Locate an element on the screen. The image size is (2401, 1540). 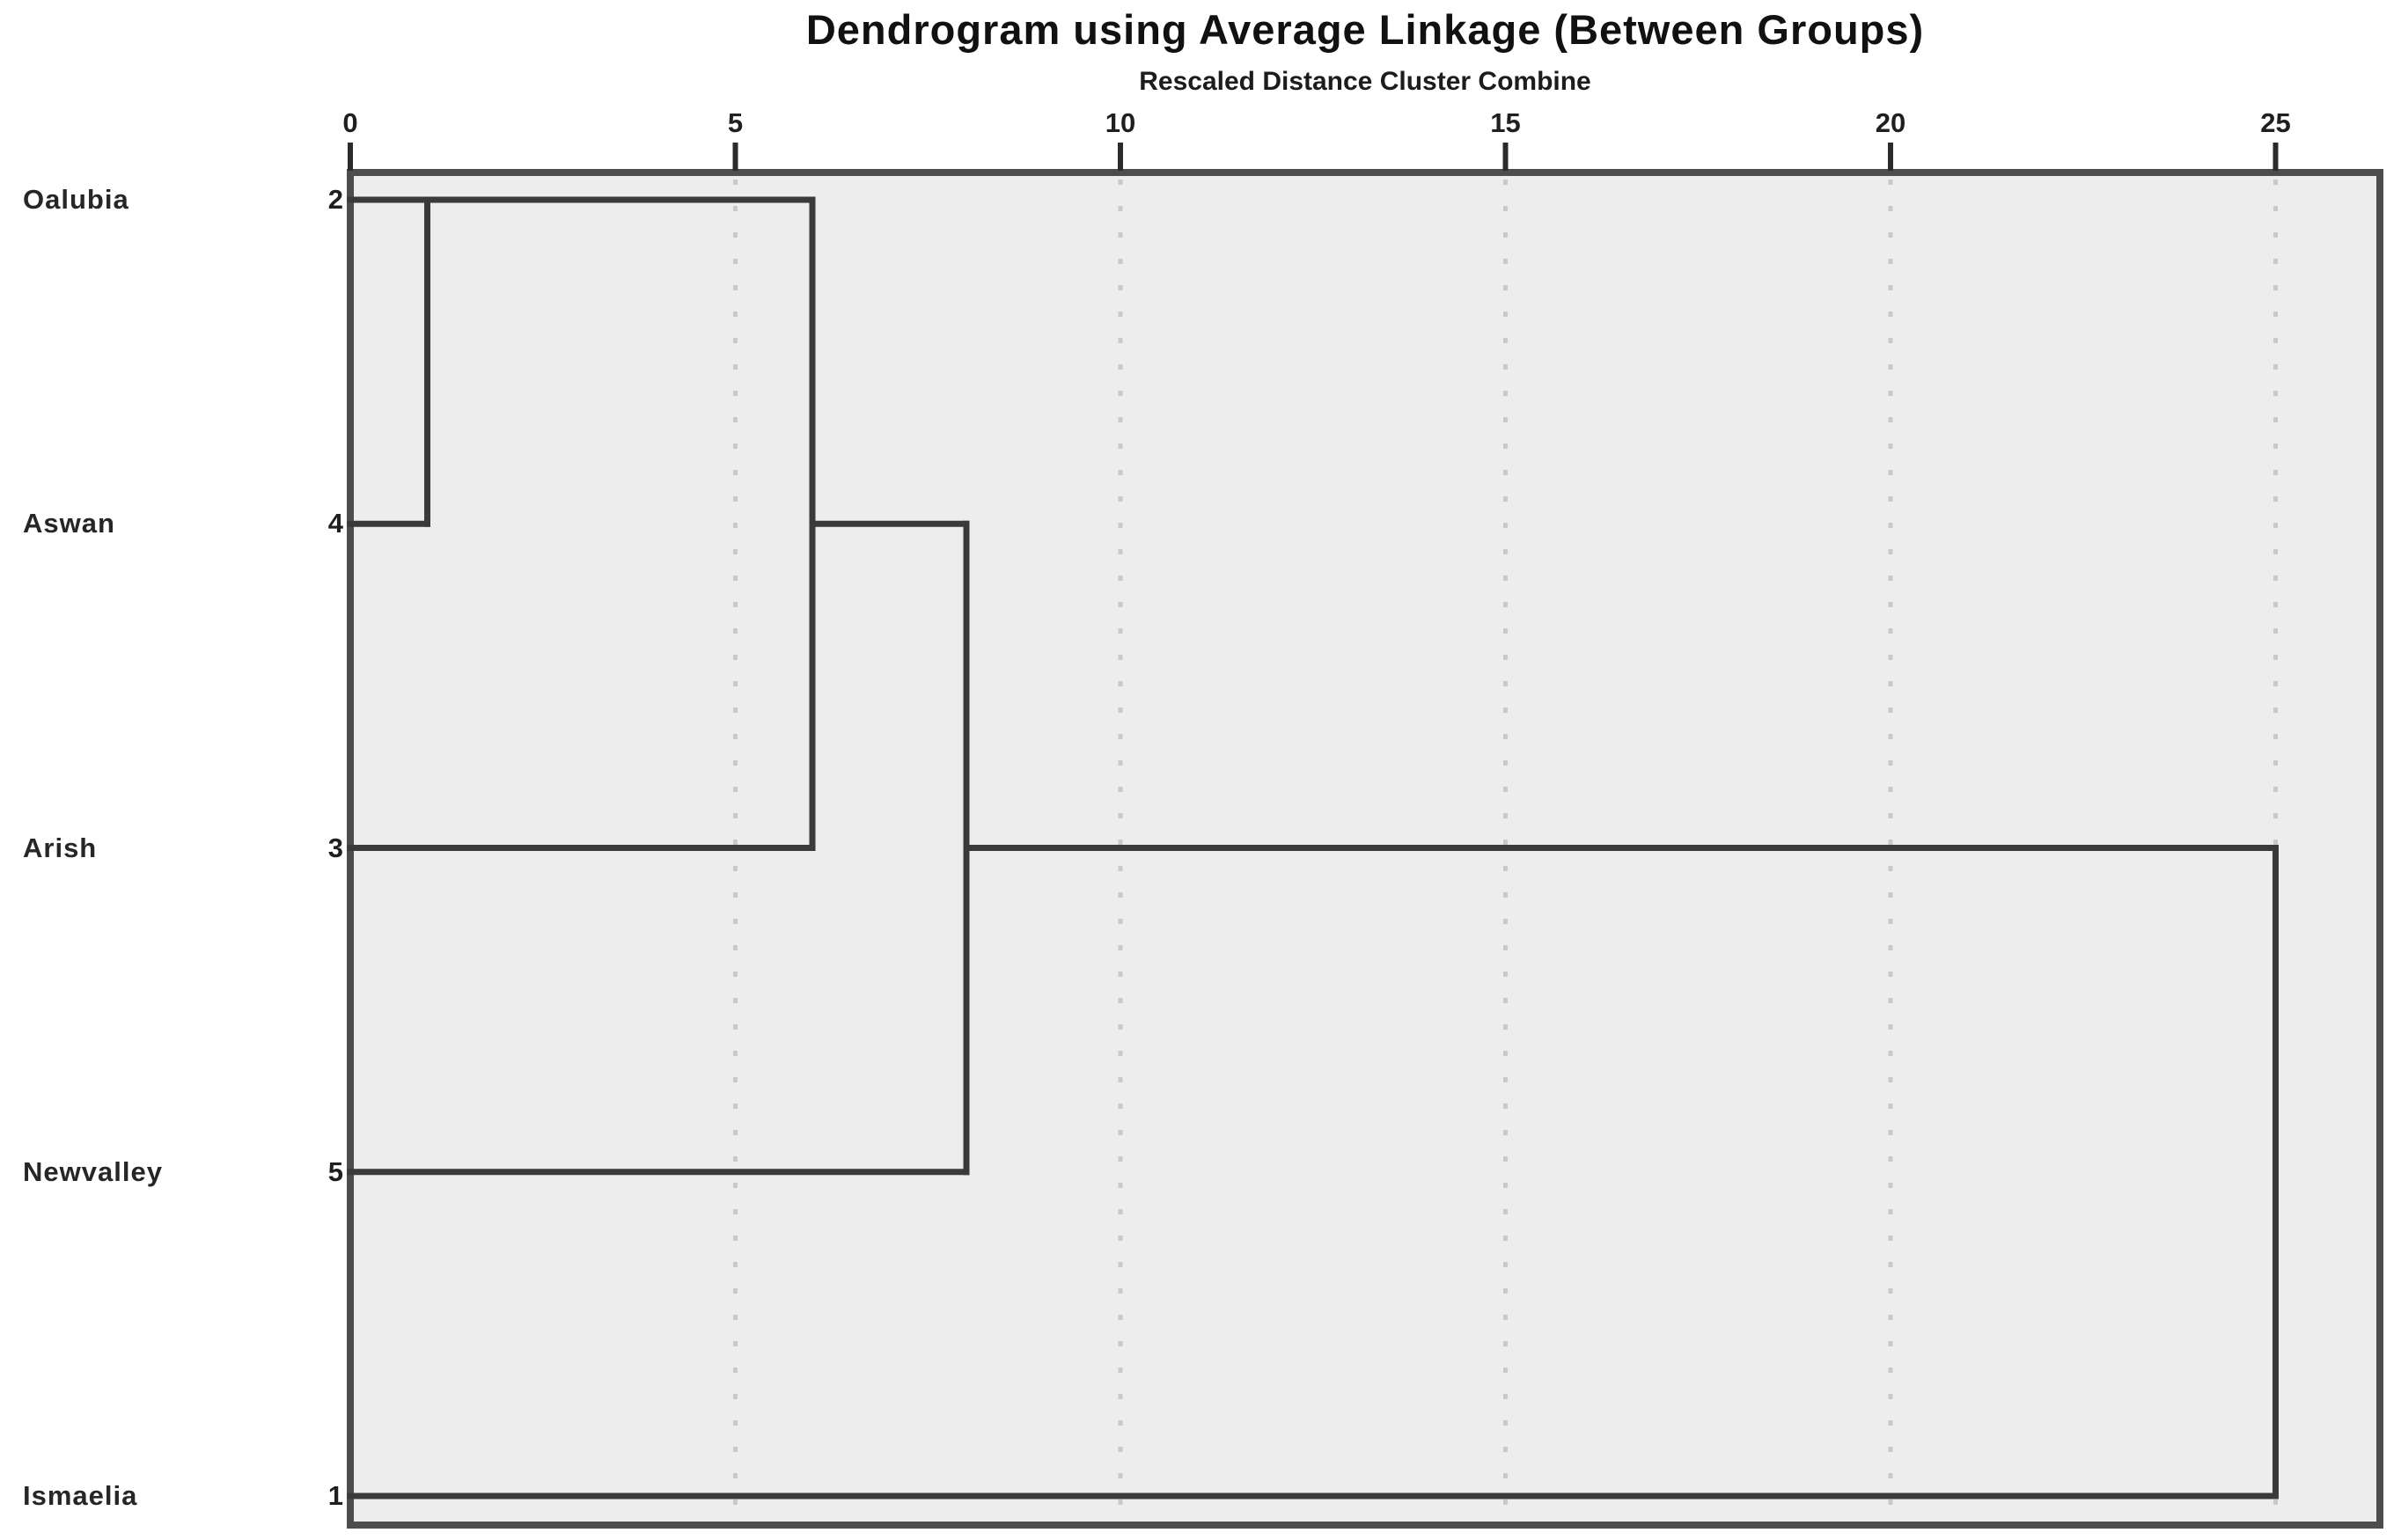
leaf-case-number-1: 1 is located at coordinates (335, 1495).